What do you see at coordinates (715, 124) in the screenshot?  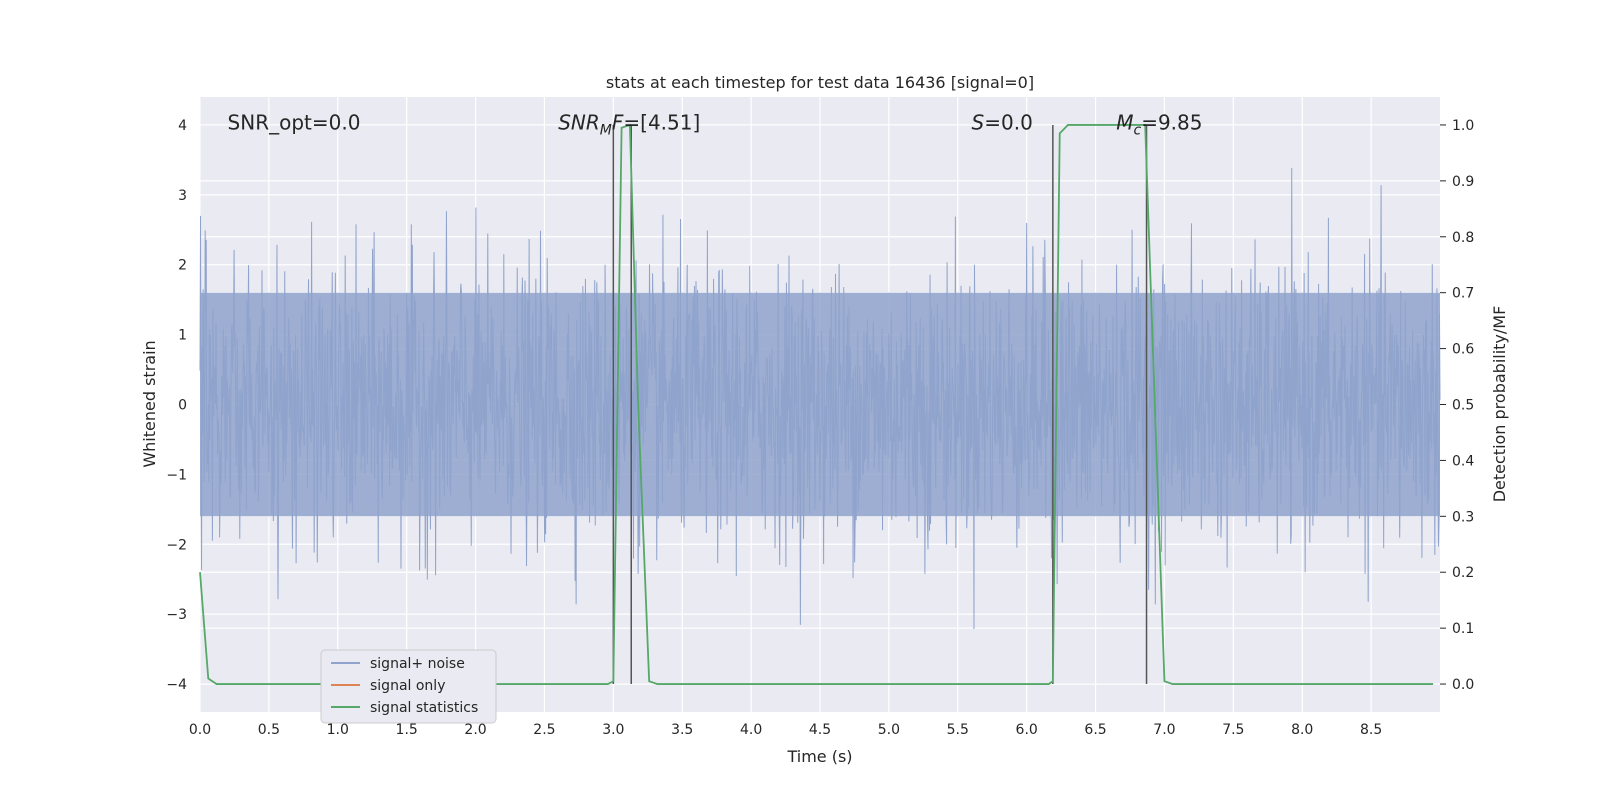 I see `annotations: SNR_opt=0.0 SNRMF=[4.51] S=0.0 Mc=9.85` at bounding box center [715, 124].